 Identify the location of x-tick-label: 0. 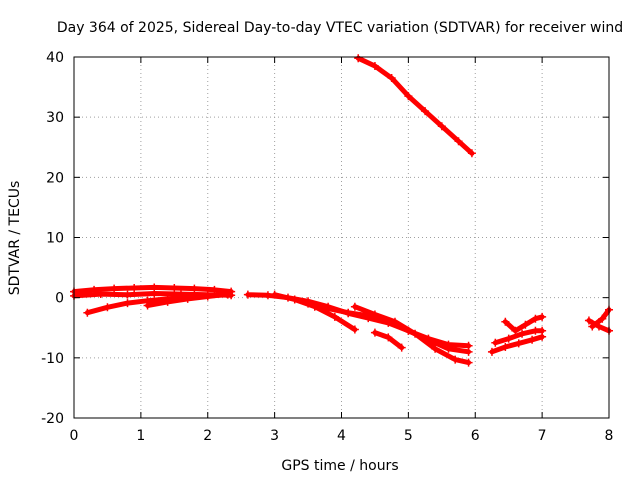
(74, 436).